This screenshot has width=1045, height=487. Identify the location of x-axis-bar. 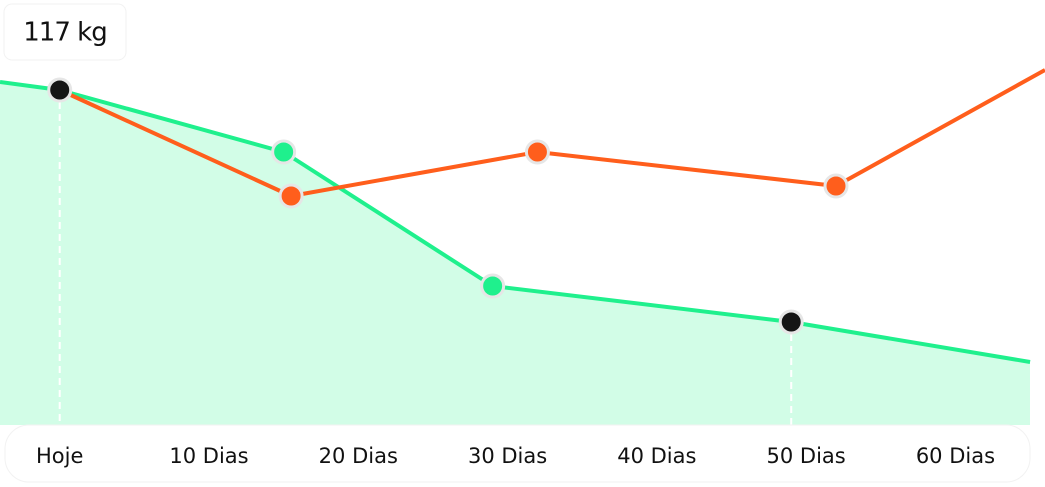
(517, 453).